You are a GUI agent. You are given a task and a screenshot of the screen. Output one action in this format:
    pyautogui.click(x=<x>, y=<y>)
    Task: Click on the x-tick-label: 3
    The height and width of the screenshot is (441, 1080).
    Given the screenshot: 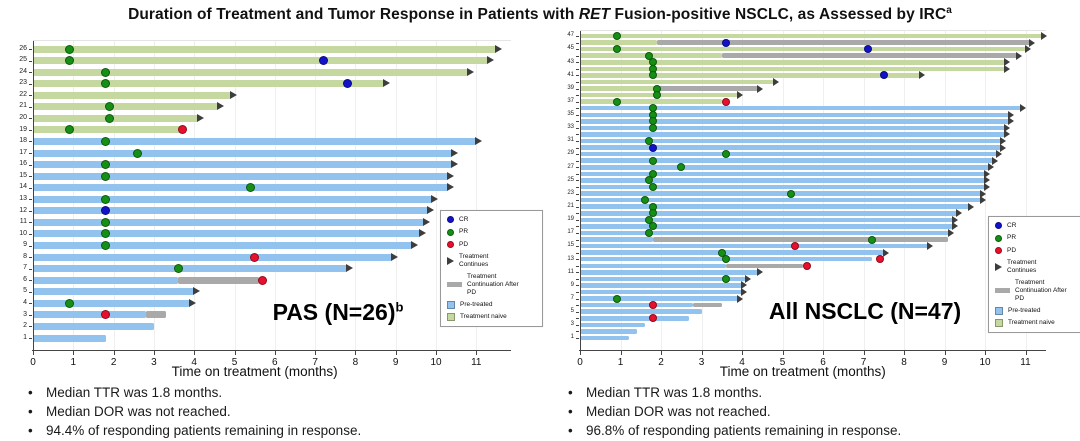 What is the action you would take?
    pyautogui.click(x=701, y=362)
    